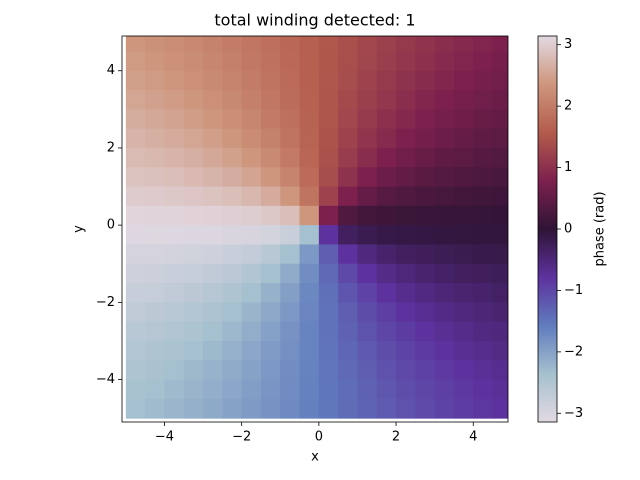  I want to click on x-tick-label: 2, so click(396, 437).